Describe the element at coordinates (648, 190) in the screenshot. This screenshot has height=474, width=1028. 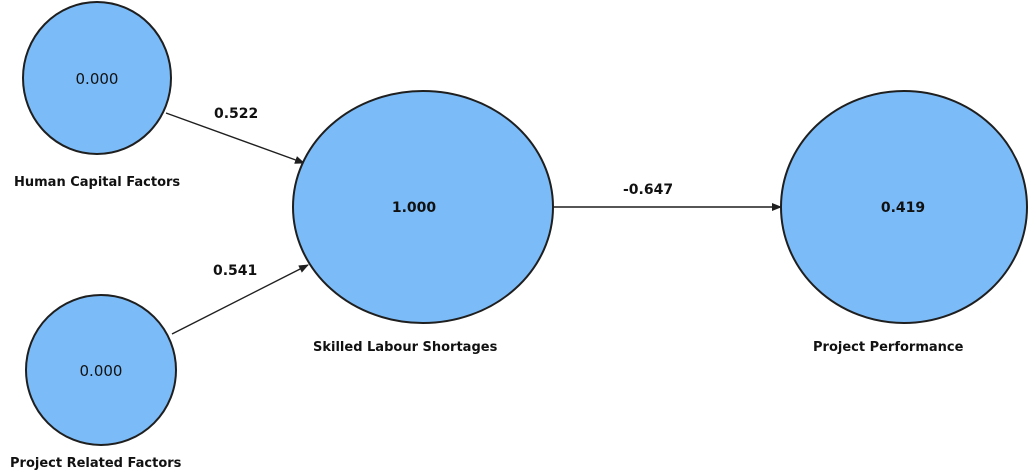
I see `edge-label-neg0647: -0.647` at that location.